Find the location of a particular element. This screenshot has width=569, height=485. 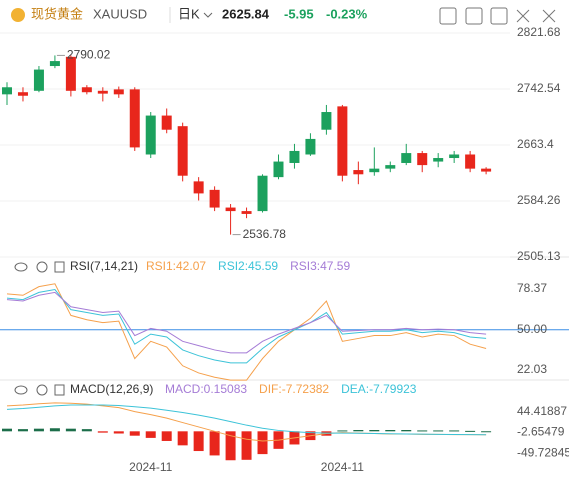

legend-entry: MACD:0.15083 is located at coordinates (206, 389).